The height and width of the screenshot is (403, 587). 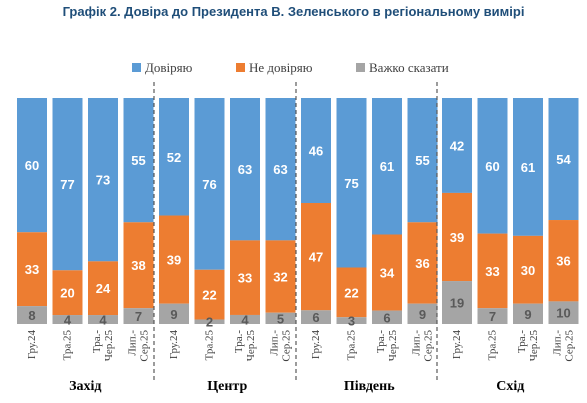 I want to click on data-label-trust: 77, so click(x=67, y=184).